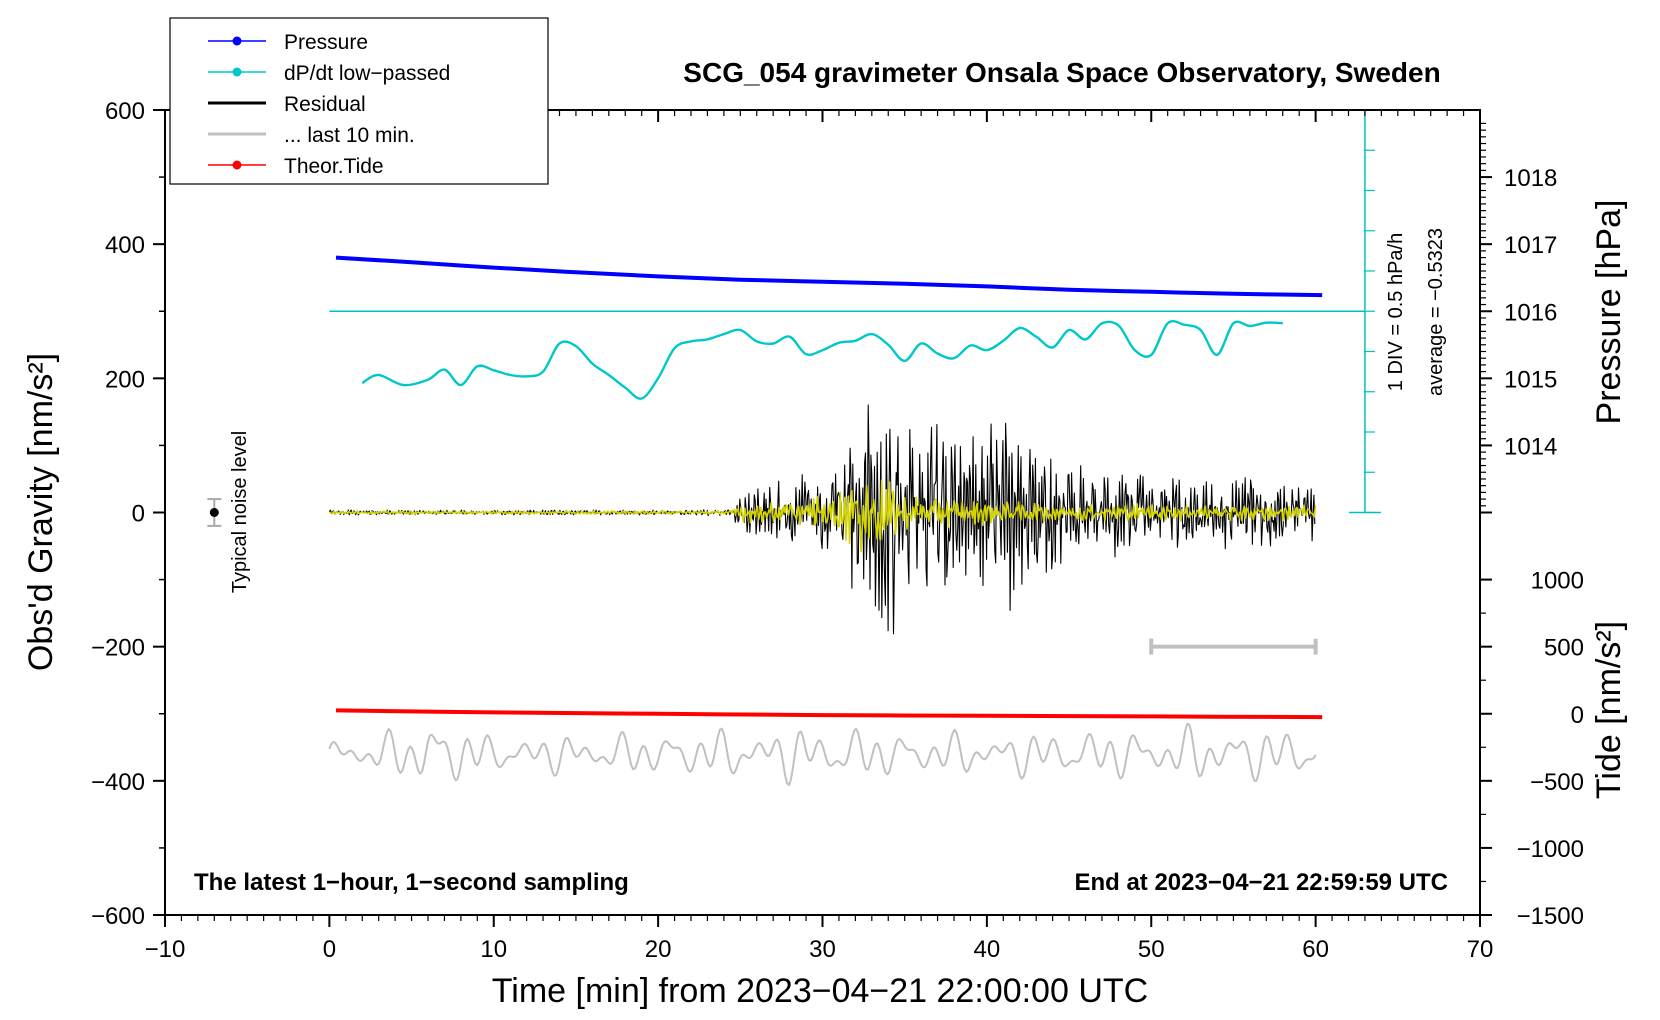  I want to click on x-tick-label: −10, so click(165, 949).